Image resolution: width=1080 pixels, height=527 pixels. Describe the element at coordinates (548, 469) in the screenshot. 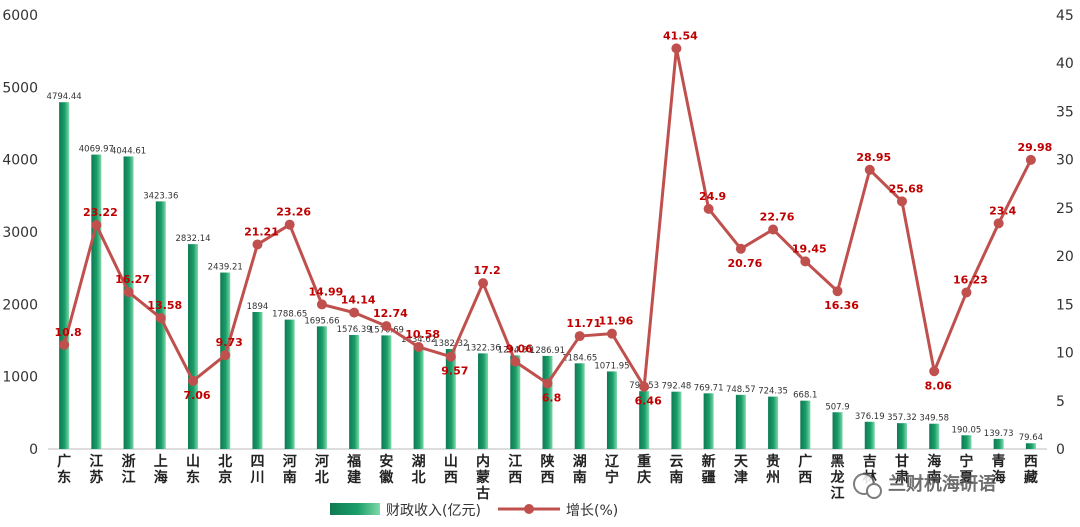

I see `category-label: 陕西` at that location.